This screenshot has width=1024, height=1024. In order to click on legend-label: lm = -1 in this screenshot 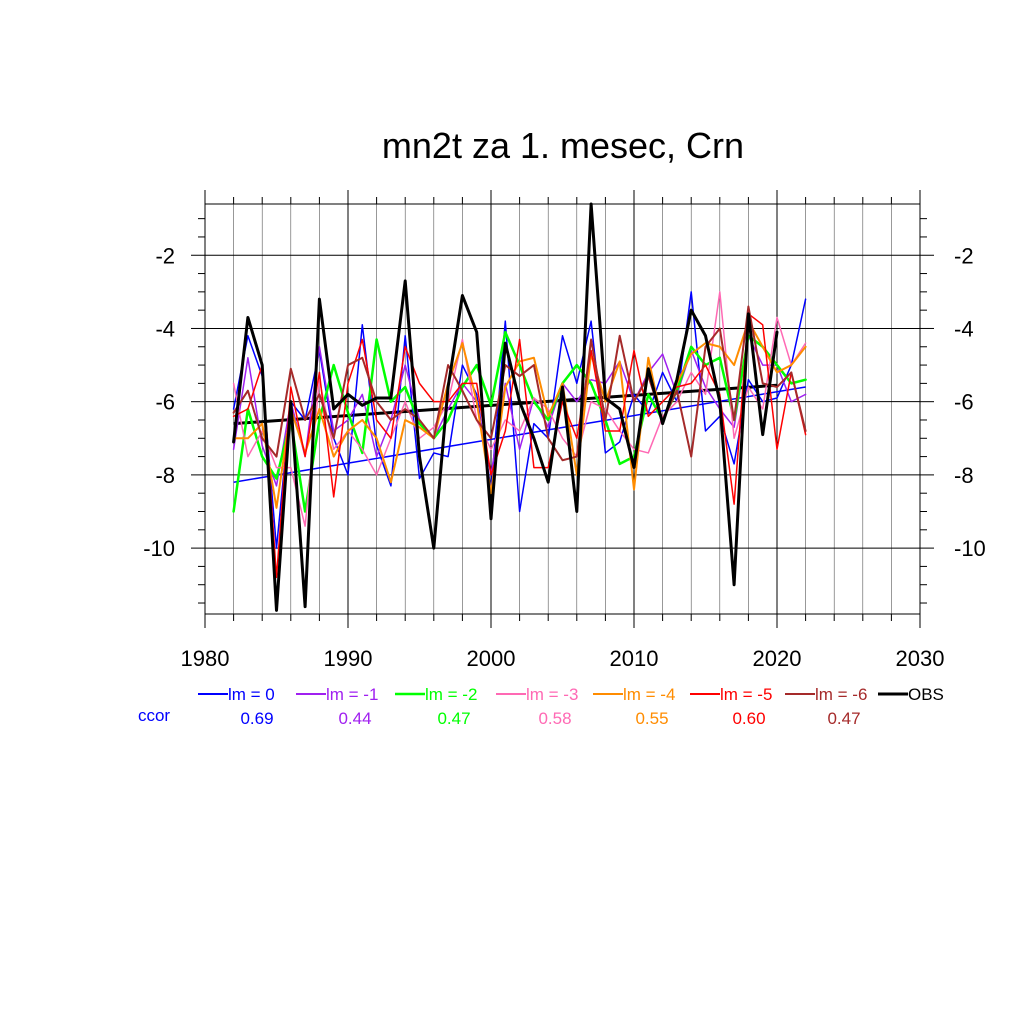, I will do `click(352, 694)`.